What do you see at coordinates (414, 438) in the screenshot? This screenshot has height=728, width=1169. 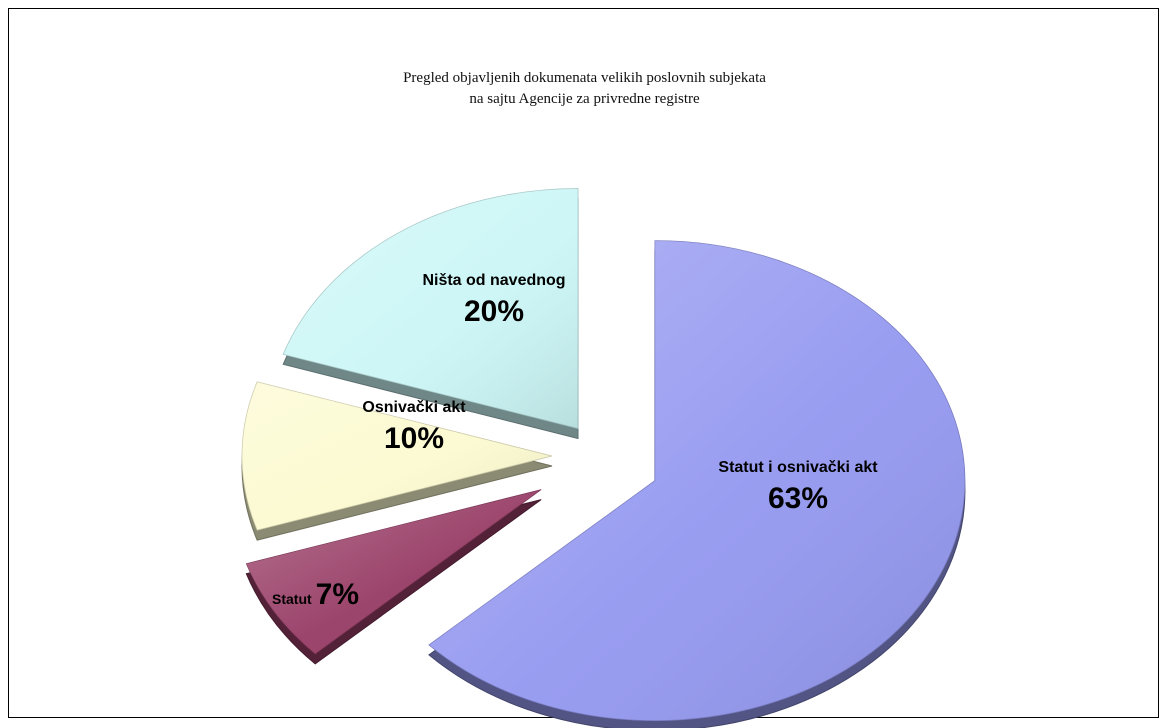 I see `slice-value-osnivacki-akt: 10%` at bounding box center [414, 438].